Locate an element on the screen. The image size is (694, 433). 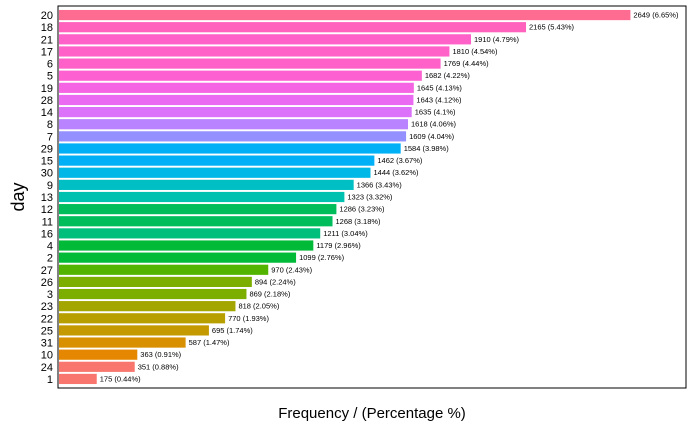
data-label: 1462 (3.67%) is located at coordinates (400, 160).